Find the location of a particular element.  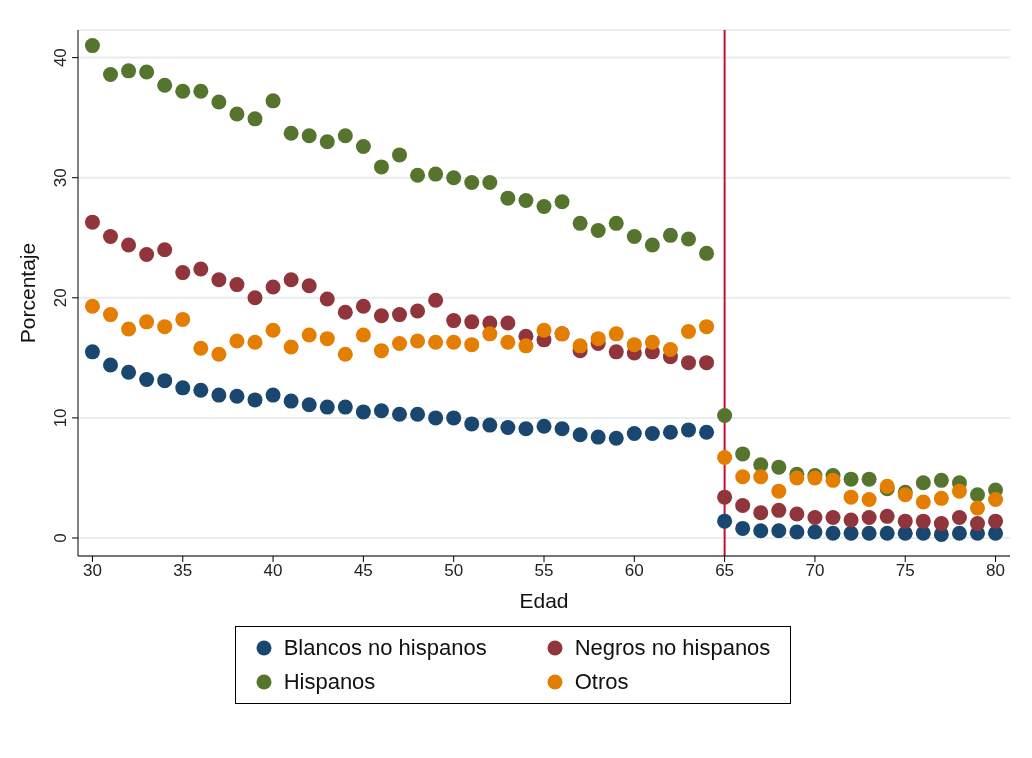

x-tick-label: 35 is located at coordinates (183, 571).